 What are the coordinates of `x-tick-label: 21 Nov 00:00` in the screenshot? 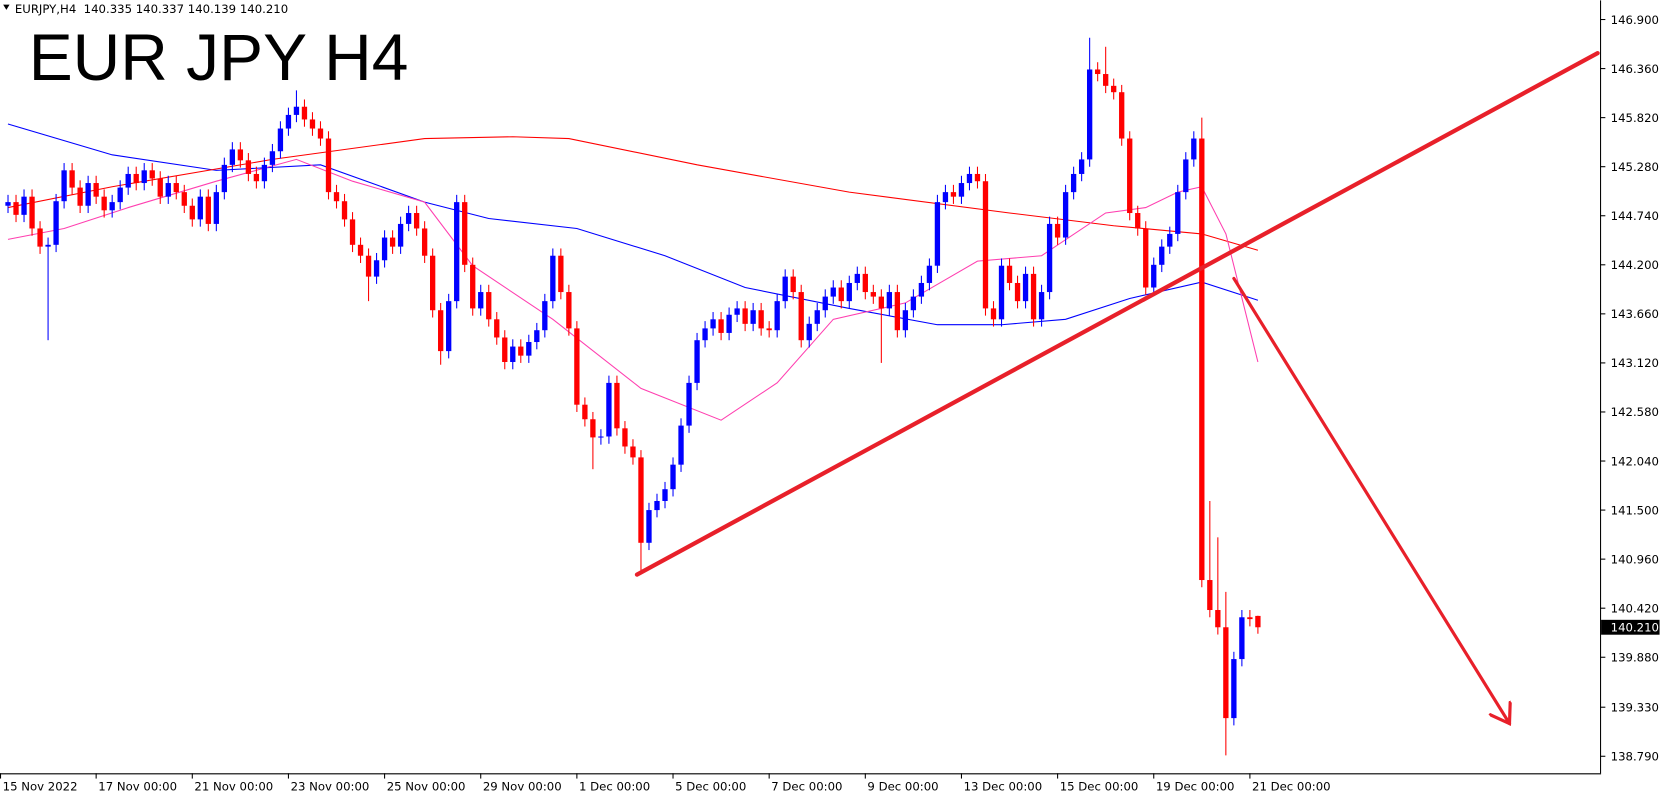 It's located at (233, 786).